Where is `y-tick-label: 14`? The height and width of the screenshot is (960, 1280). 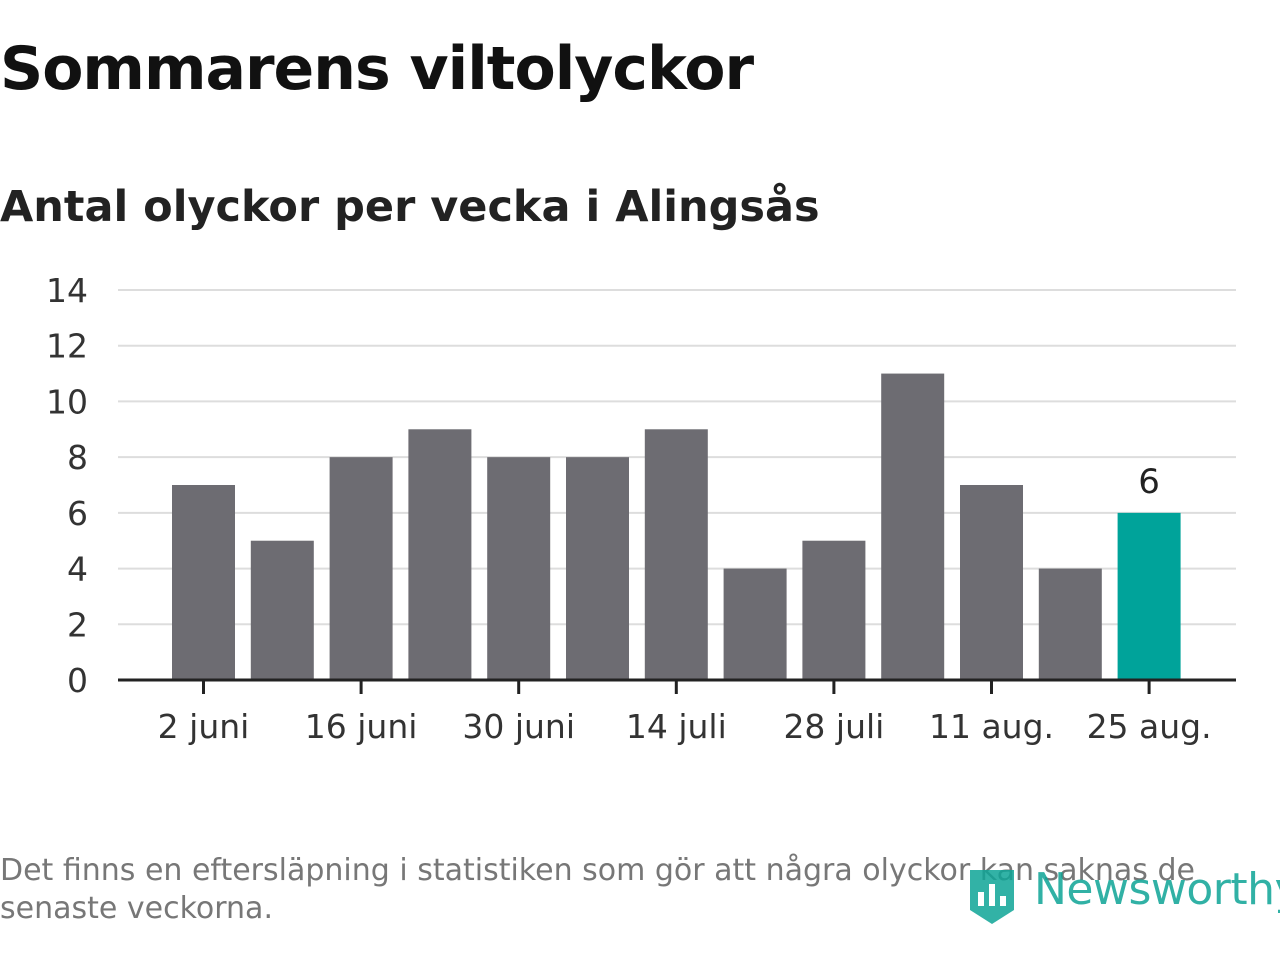 y-tick-label: 14 is located at coordinates (67, 290).